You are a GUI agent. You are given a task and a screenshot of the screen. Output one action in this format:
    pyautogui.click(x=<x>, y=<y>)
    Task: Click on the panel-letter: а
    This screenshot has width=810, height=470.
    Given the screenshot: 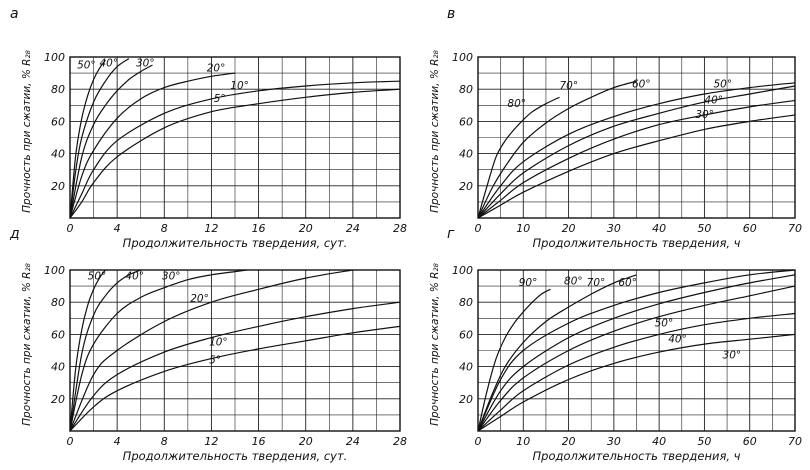 What is the action you would take?
    pyautogui.click(x=14, y=14)
    